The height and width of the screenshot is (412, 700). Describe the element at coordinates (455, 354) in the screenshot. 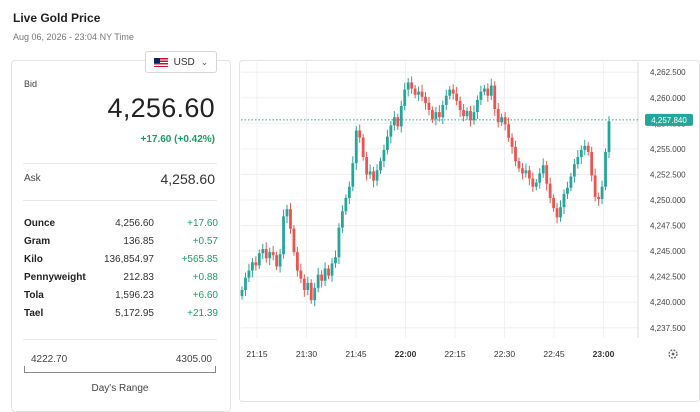

I see `x-tick-label: 22:15` at that location.